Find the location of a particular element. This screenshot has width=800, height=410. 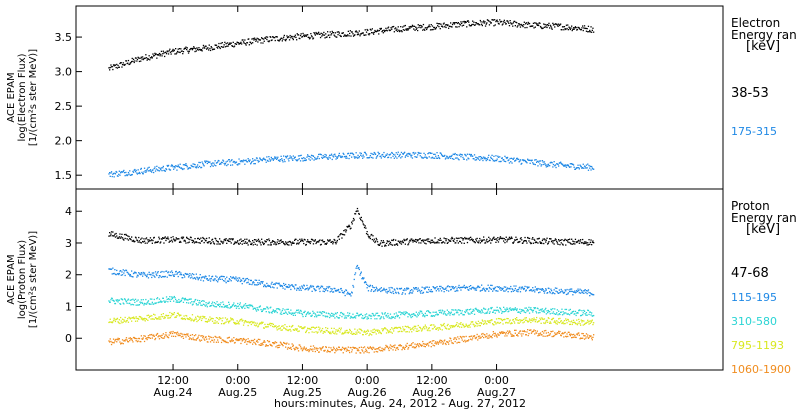

y-tick-label: 3.0 is located at coordinates (64, 72).